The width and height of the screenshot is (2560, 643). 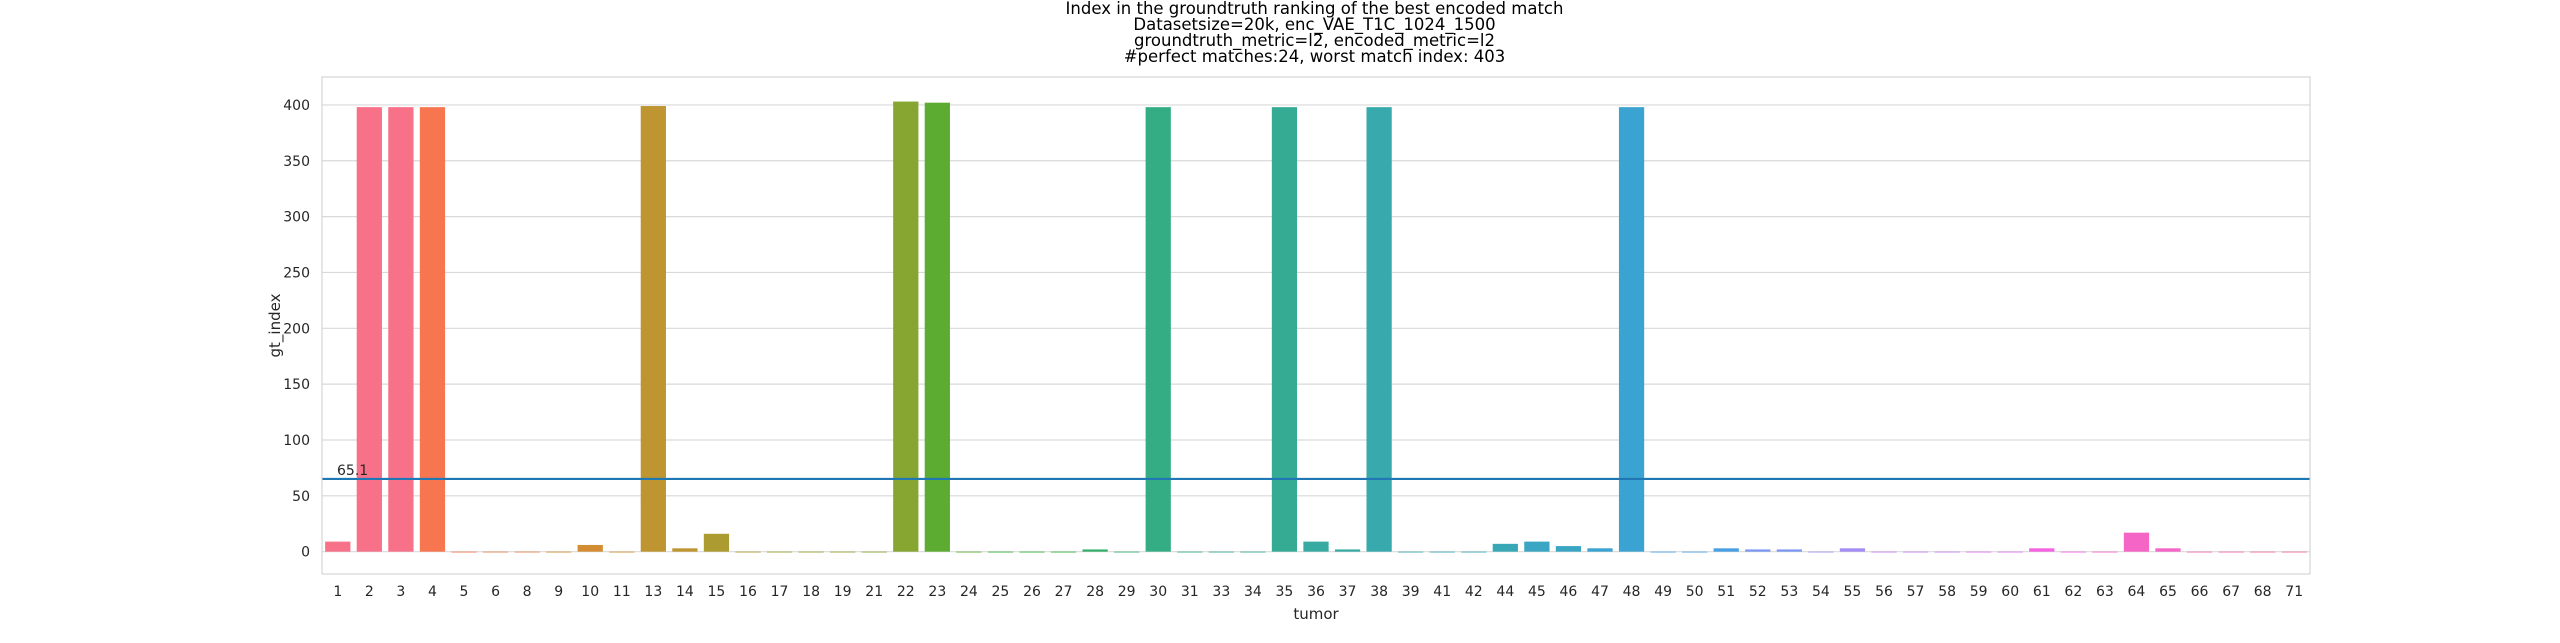 What do you see at coordinates (1253, 592) in the screenshot?
I see `x-tick-label: 34` at bounding box center [1253, 592].